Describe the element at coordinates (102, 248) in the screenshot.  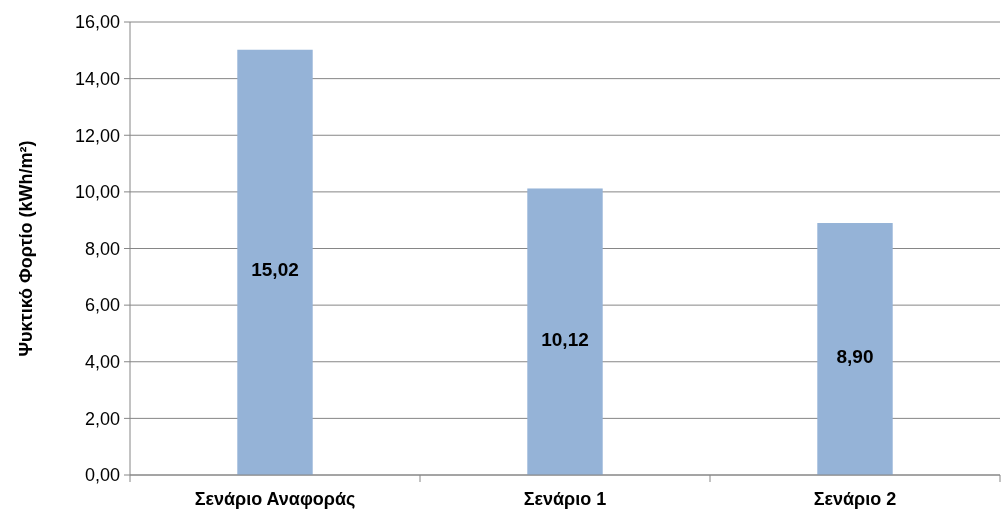
I see `y-tick-label: 8,00` at that location.